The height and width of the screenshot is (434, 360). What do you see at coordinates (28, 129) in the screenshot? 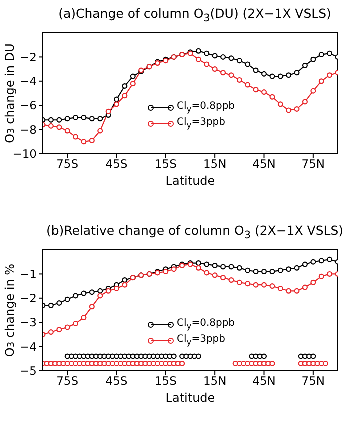
I see `y-tick-label: −8` at bounding box center [28, 129].